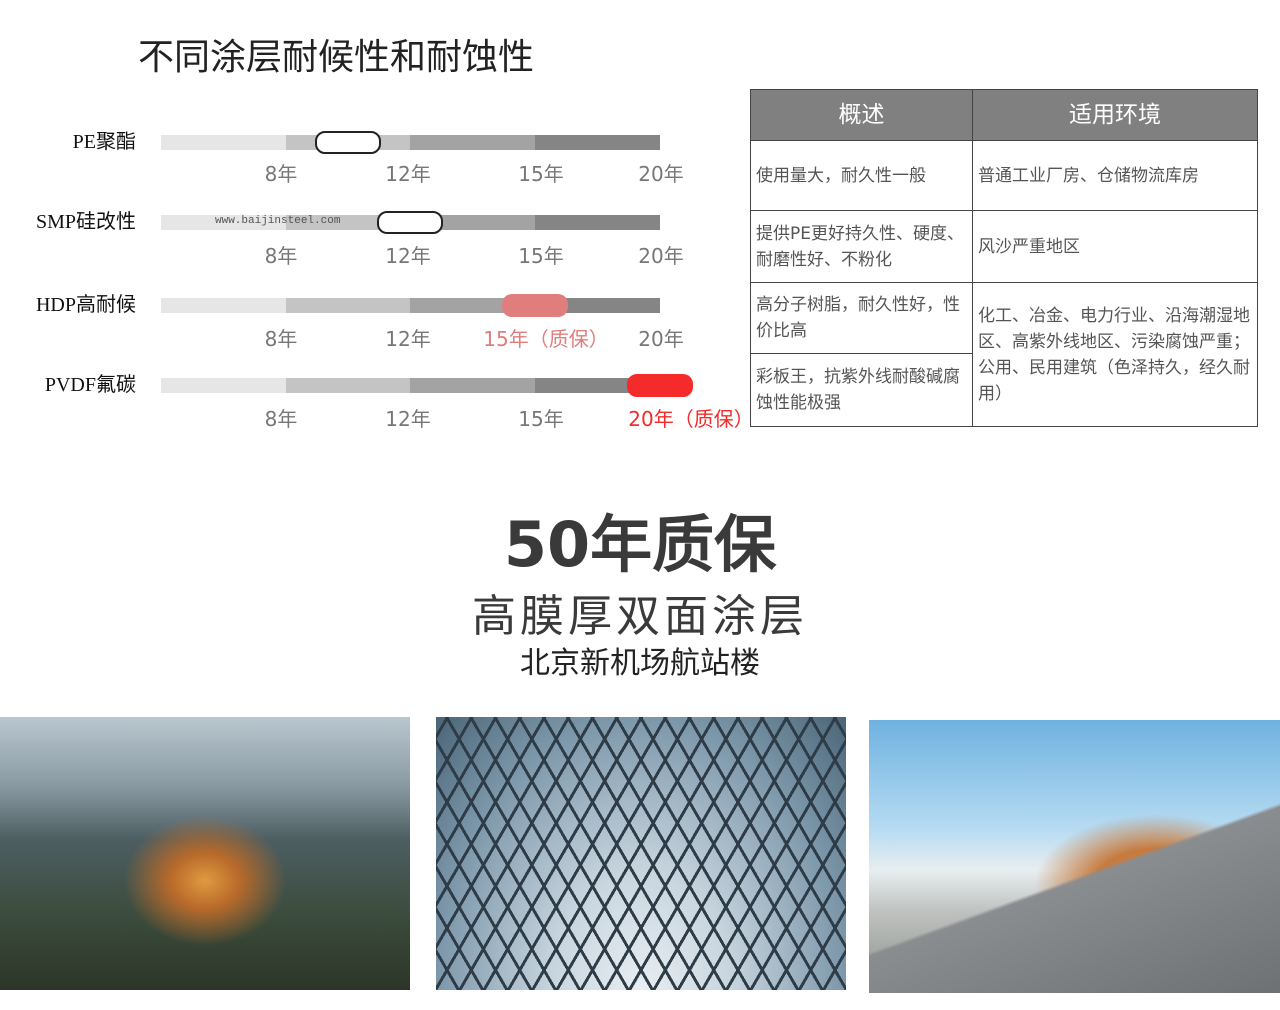 This screenshot has height=1010, width=1280. I want to click on watermark: www.baijinsteel.com, so click(278, 221).